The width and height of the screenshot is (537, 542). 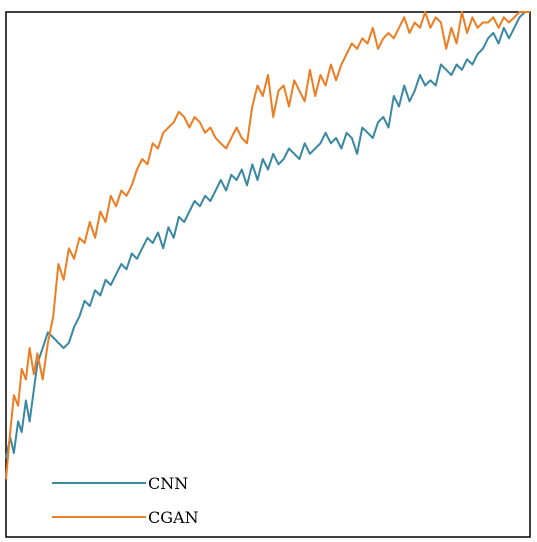 I want to click on legend-label-cgan: CGAN, so click(x=173, y=517).